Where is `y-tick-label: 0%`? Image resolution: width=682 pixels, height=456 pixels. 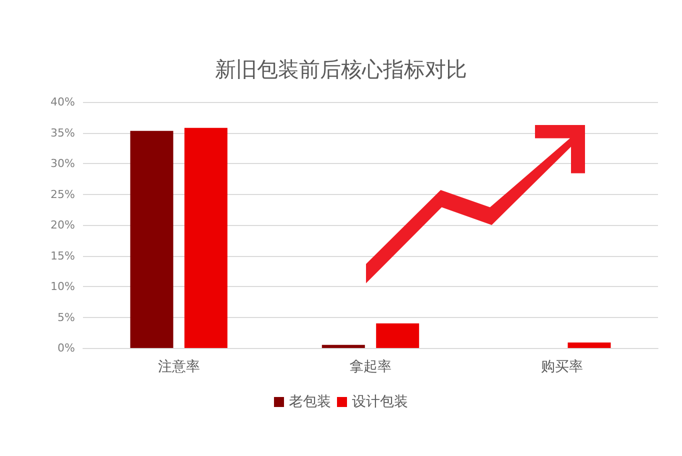
y-tick-label: 0% is located at coordinates (66, 348).